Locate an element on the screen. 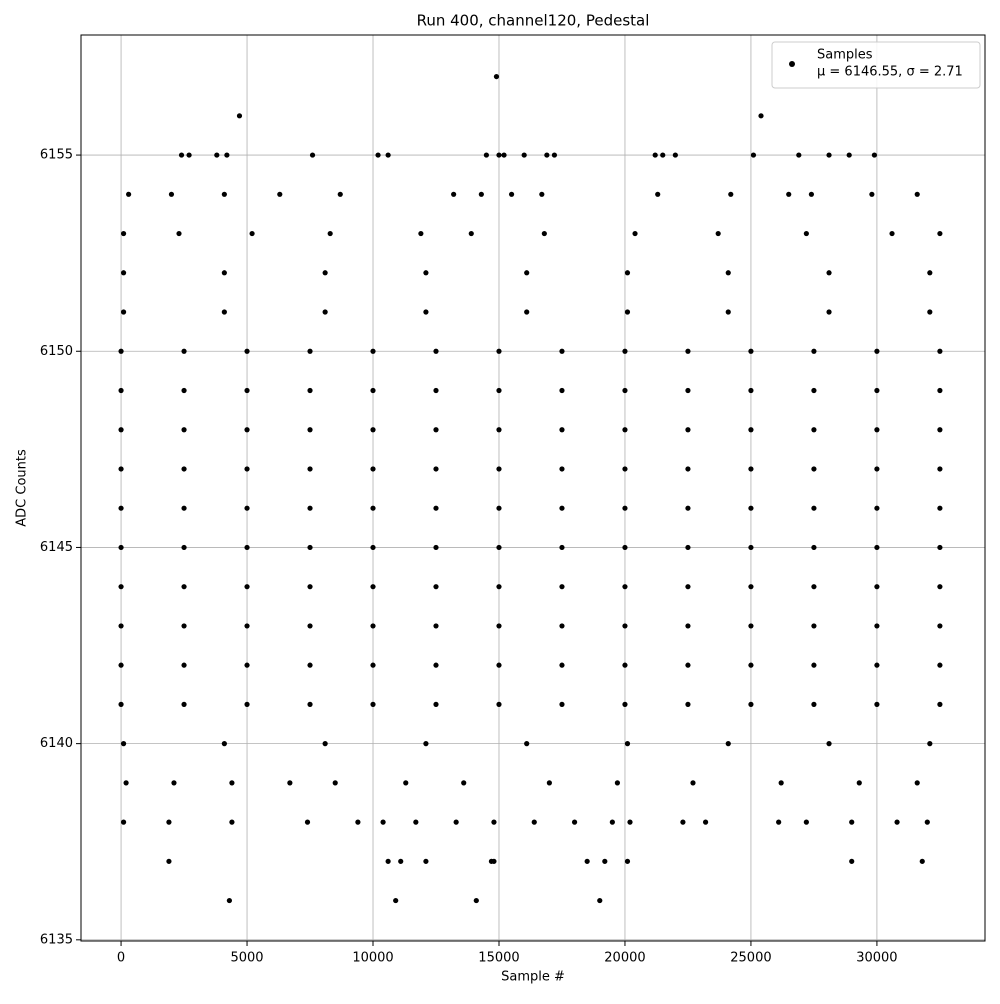  x-tick-label: 0 is located at coordinates (121, 958).